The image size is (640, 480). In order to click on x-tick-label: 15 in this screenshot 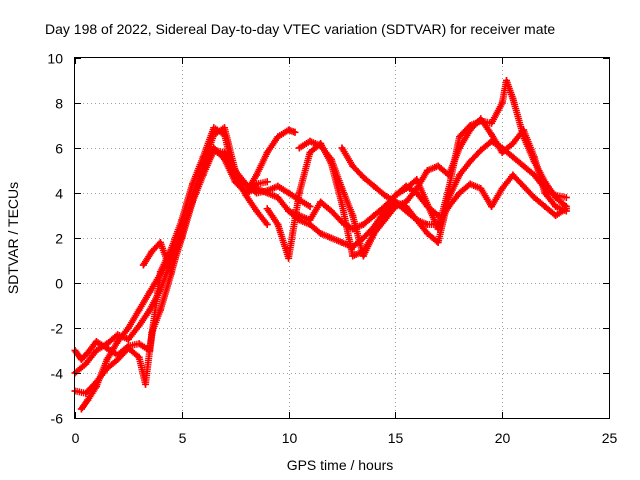, I will do `click(396, 438)`.